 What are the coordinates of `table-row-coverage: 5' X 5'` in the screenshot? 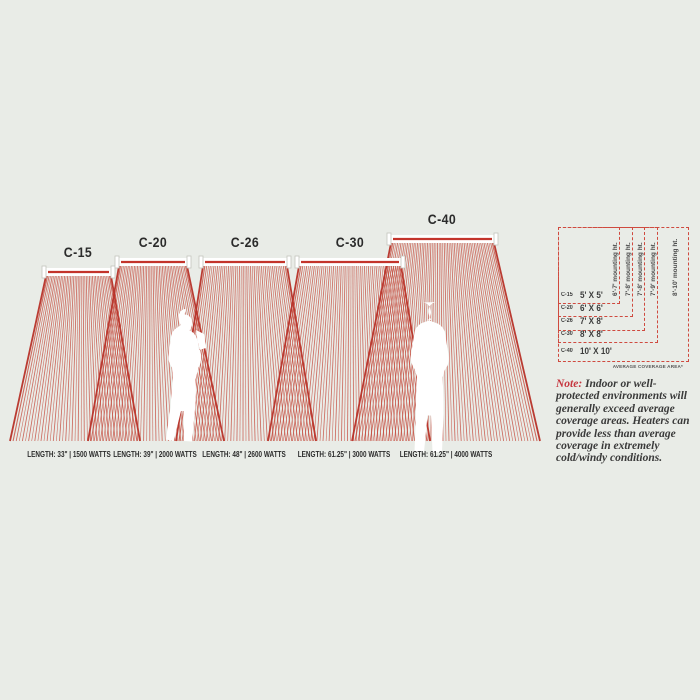 It's located at (591, 295).